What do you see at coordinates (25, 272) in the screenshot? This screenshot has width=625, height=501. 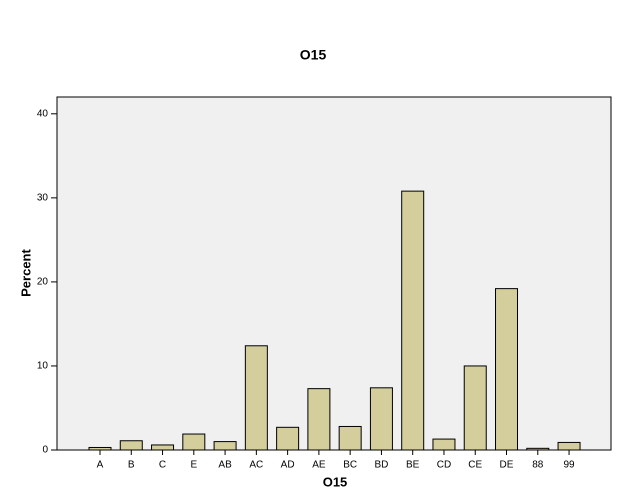 I see `y-axis-title: Percent` at bounding box center [25, 272].